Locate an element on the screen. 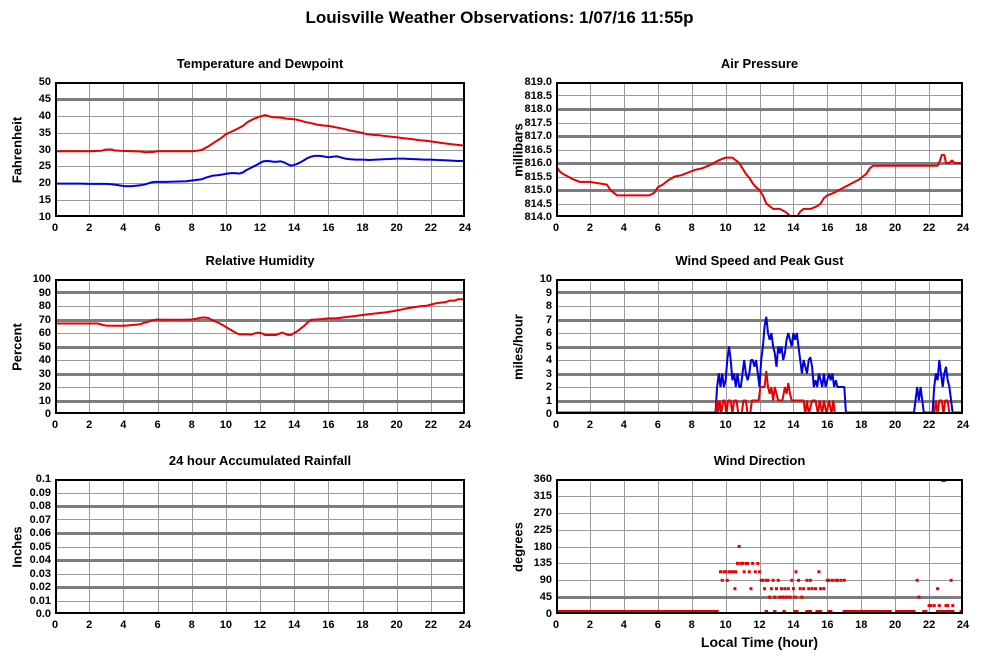  relative-humidity-ytick-label: 0 is located at coordinates (47, 414).